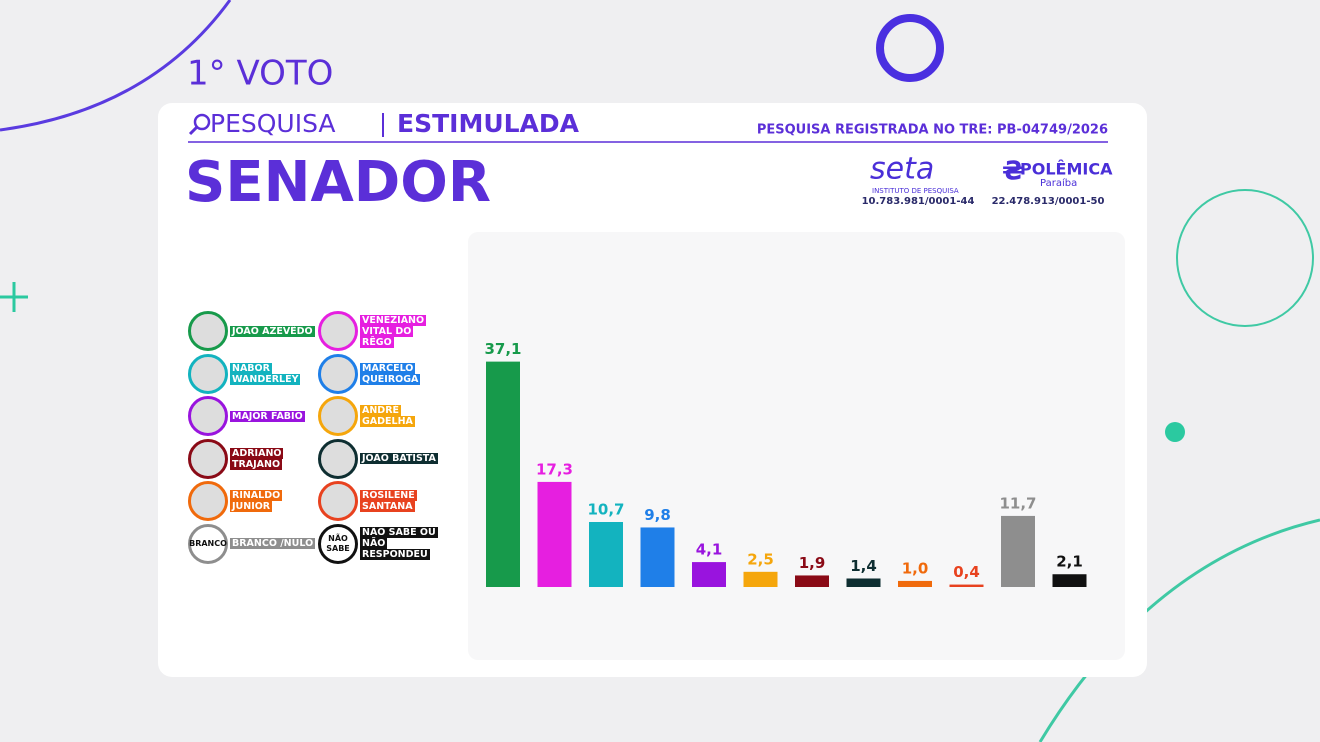 The width and height of the screenshot is (1320, 742). Describe the element at coordinates (863, 566) in the screenshot. I see `value-label: 1,4` at that location.